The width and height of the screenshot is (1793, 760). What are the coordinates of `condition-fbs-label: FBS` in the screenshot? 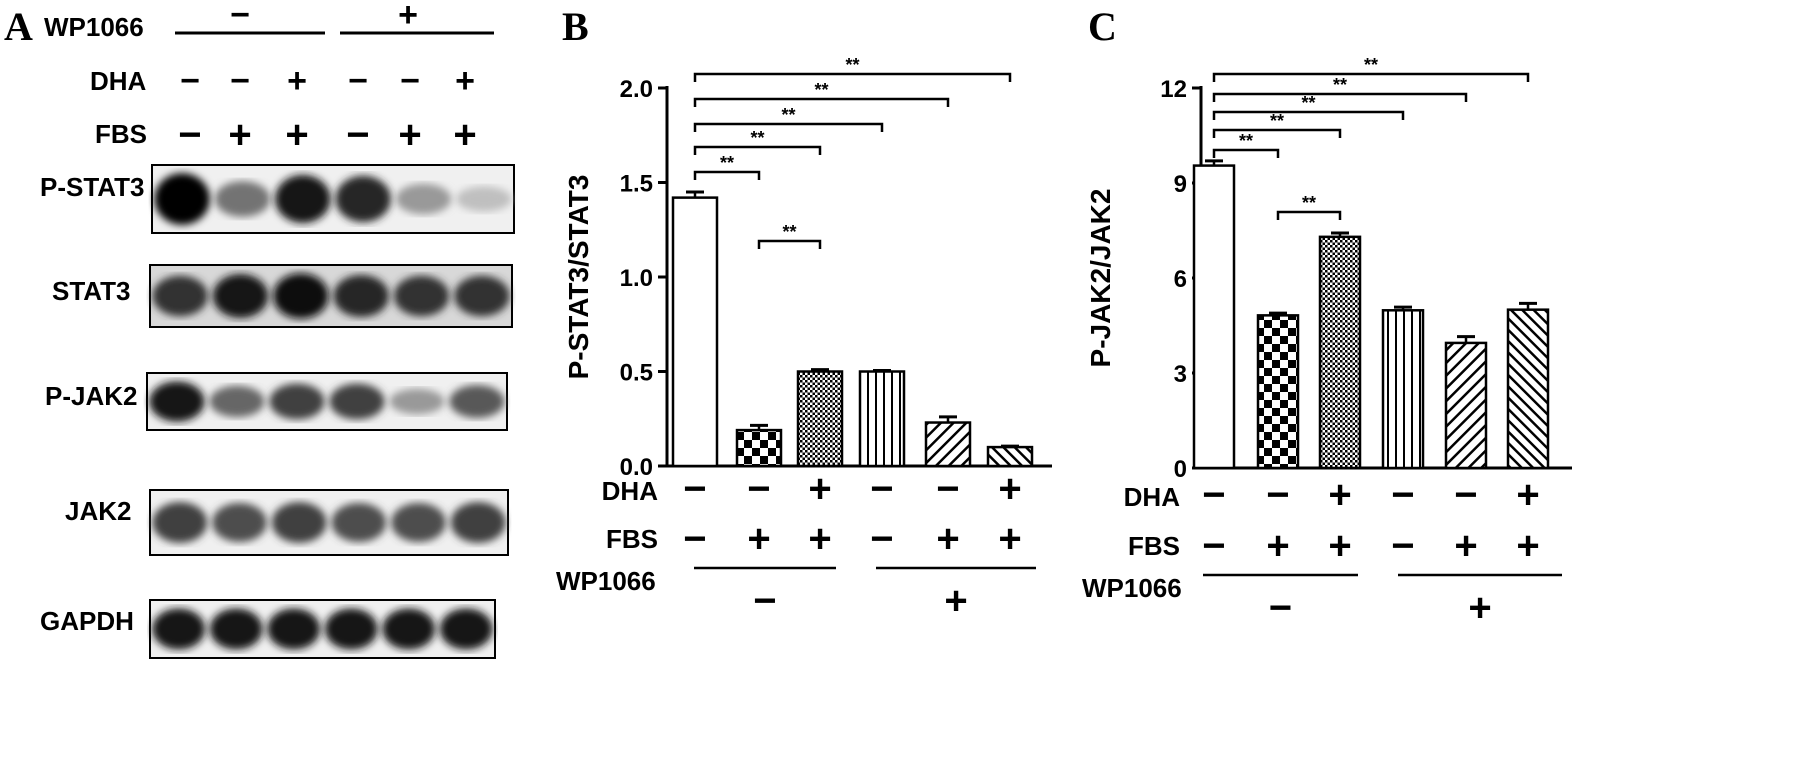 It's located at (632, 539).